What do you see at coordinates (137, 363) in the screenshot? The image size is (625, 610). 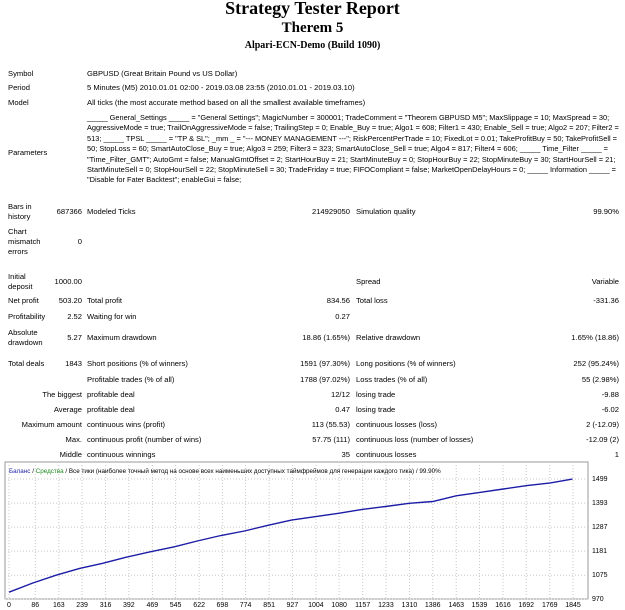 I see `stat-label: Short positions (% of winners)` at bounding box center [137, 363].